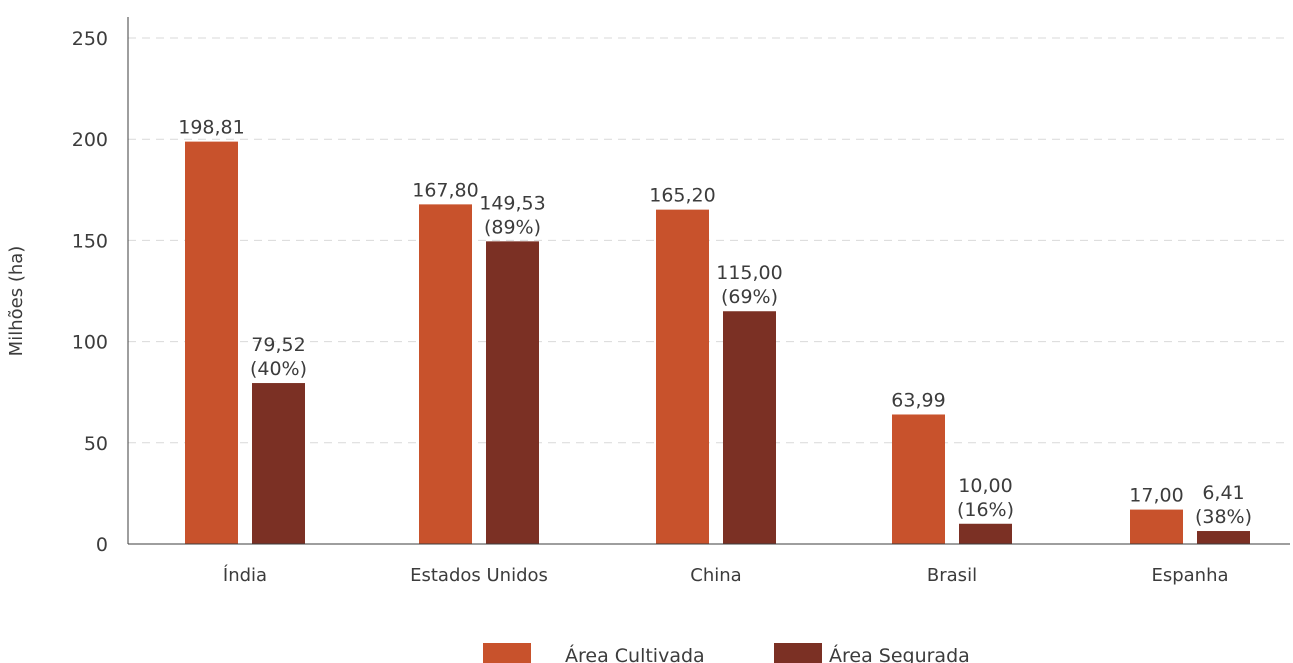 This screenshot has height=663, width=1293. Describe the element at coordinates (749, 273) in the screenshot. I see `bar-value-label: 115,00` at that location.